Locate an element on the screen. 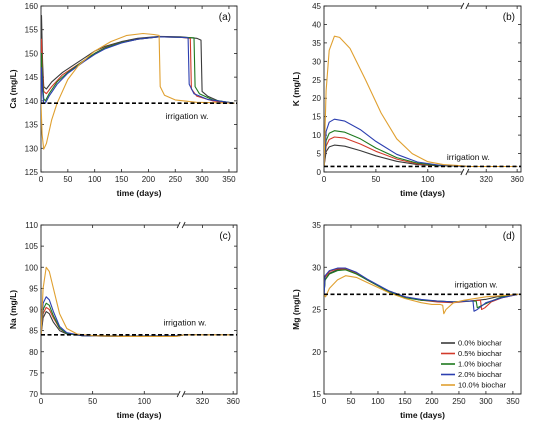 This screenshot has width=550, height=428. y-tick-label: 45 is located at coordinates (316, 6).